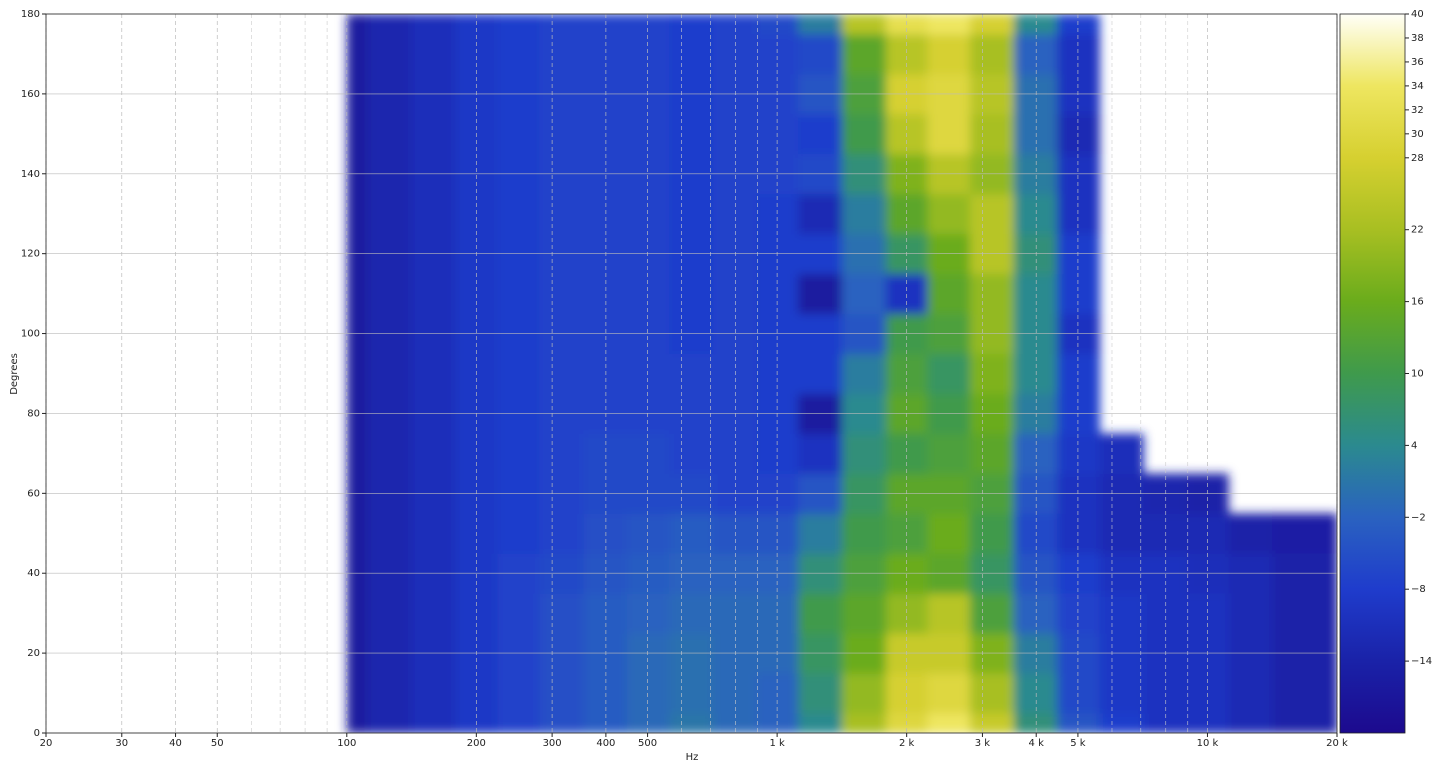  I want to click on x-tick-label: 3 k, so click(983, 743).